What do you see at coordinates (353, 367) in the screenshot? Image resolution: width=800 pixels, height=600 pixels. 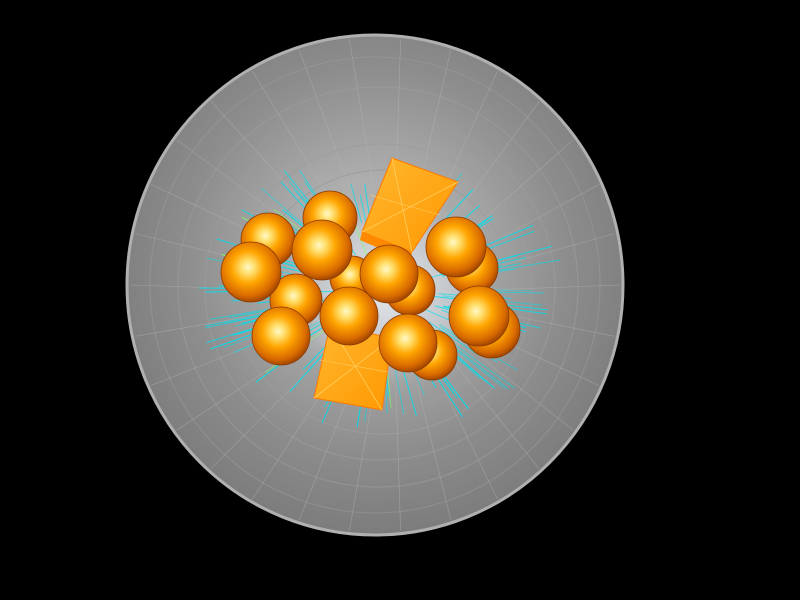 I see `crystal-bottom` at bounding box center [353, 367].